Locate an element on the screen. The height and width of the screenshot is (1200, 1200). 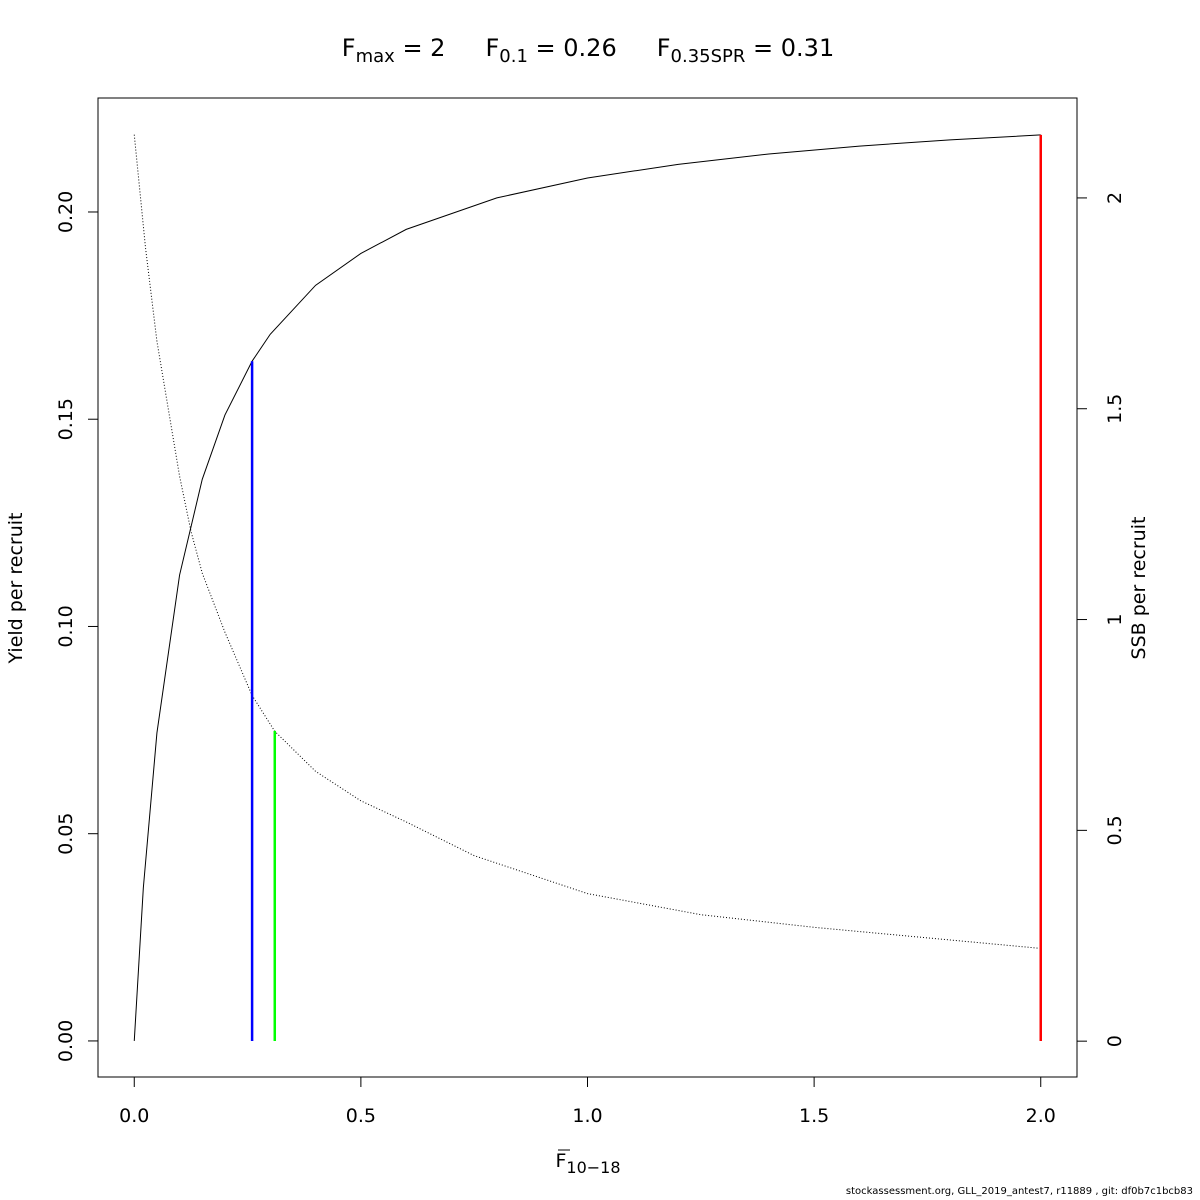
x-axis-label: F10−18 is located at coordinates (587, 1163).